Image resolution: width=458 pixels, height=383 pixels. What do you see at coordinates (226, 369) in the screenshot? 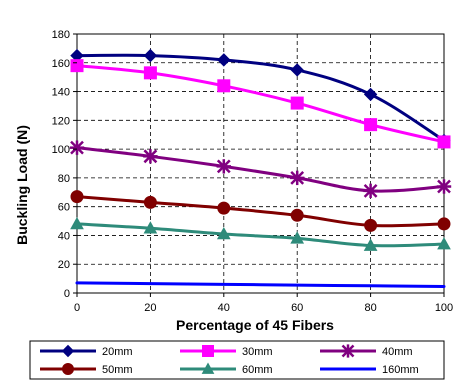
I see `legend-item: 60mm` at bounding box center [226, 369].